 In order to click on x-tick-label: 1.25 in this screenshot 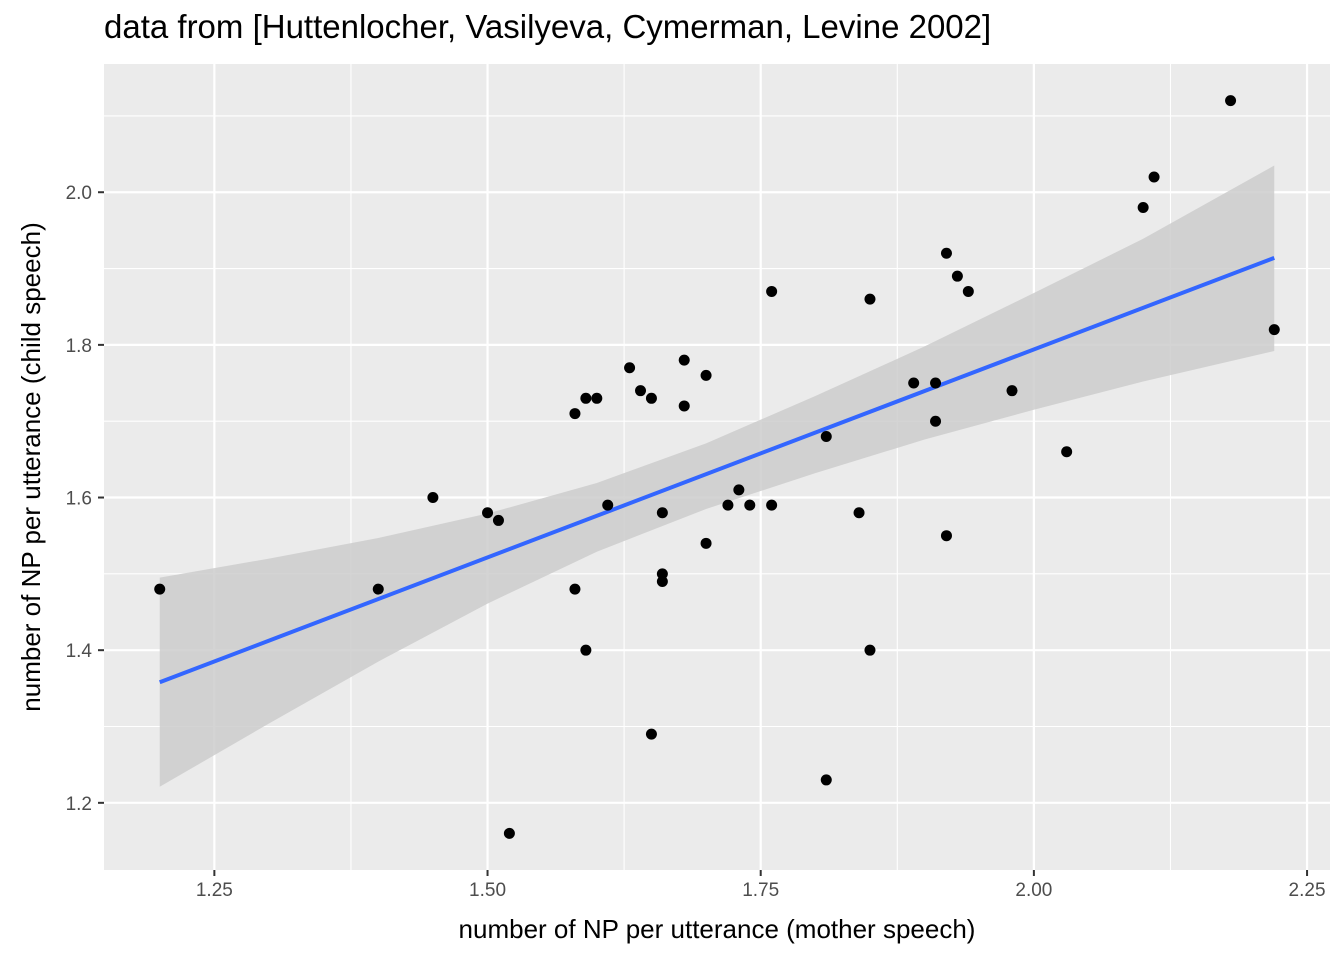, I will do `click(214, 890)`.